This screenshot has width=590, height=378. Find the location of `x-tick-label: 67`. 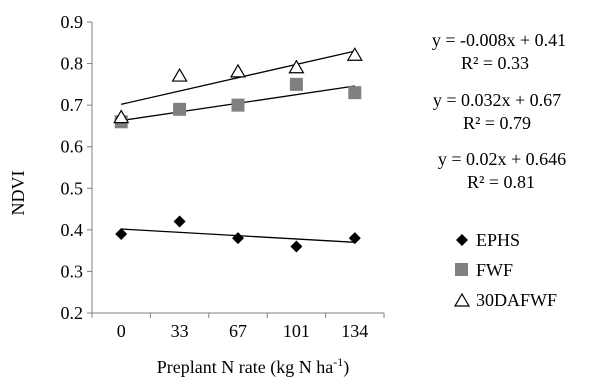

x-tick-label: 67 is located at coordinates (238, 331).